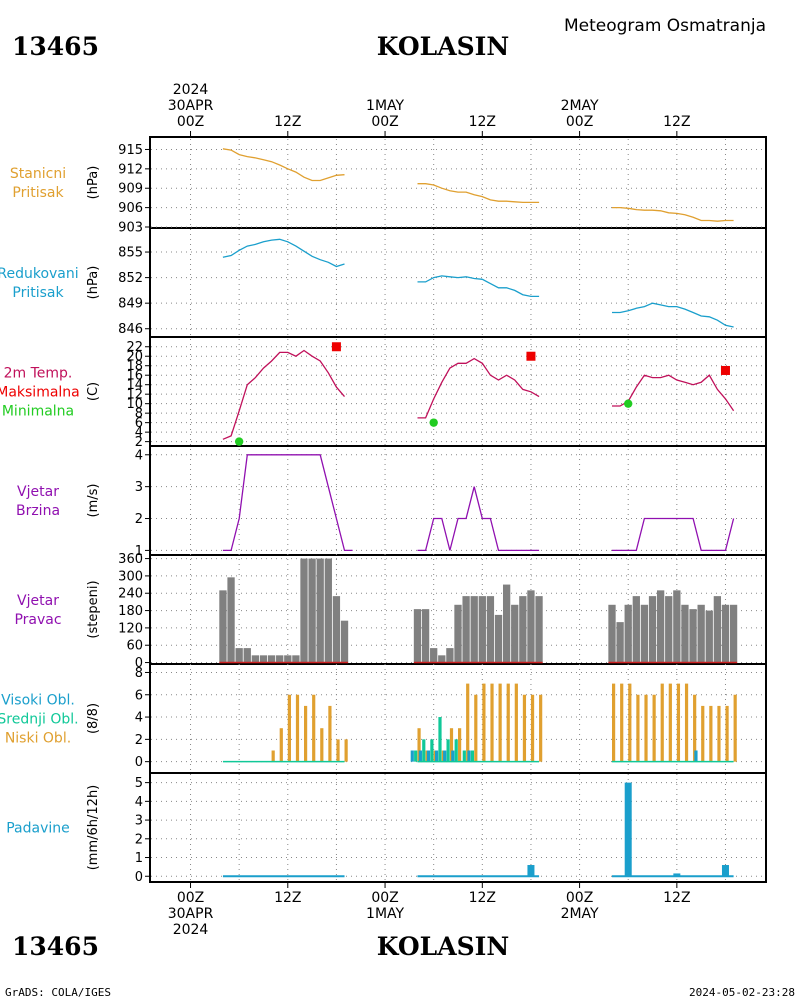 Image resolution: width=800 pixels, height=1000 pixels. Describe the element at coordinates (139, 783) in the screenshot. I see `y-tick-label: 5` at that location.